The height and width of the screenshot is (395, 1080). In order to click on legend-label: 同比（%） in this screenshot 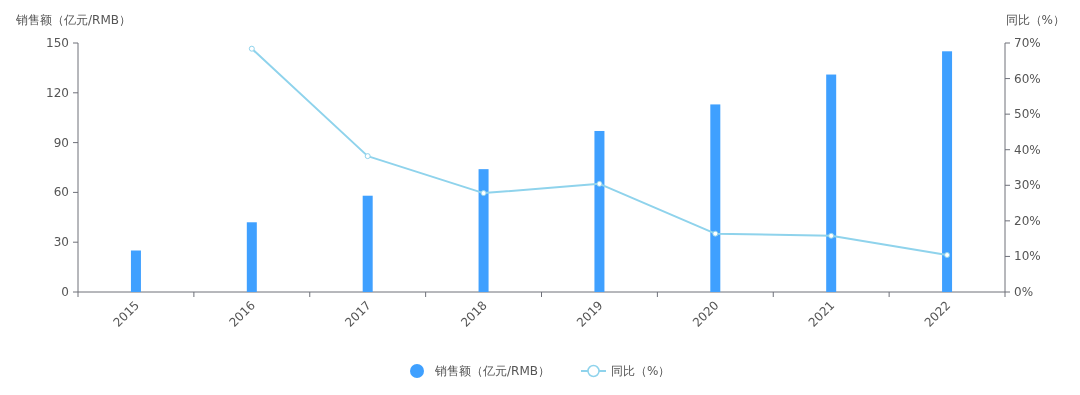, I will do `click(641, 371)`.